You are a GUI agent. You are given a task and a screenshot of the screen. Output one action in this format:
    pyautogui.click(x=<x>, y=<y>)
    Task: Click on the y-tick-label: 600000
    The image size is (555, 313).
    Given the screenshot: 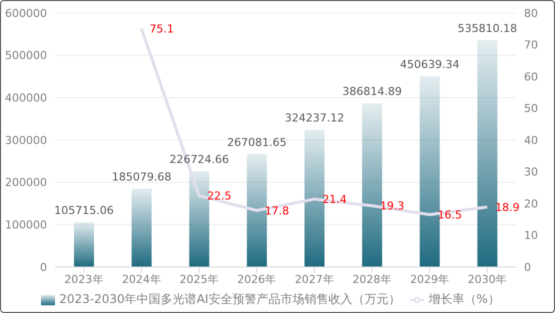 What is the action you would take?
    pyautogui.click(x=26, y=13)
    